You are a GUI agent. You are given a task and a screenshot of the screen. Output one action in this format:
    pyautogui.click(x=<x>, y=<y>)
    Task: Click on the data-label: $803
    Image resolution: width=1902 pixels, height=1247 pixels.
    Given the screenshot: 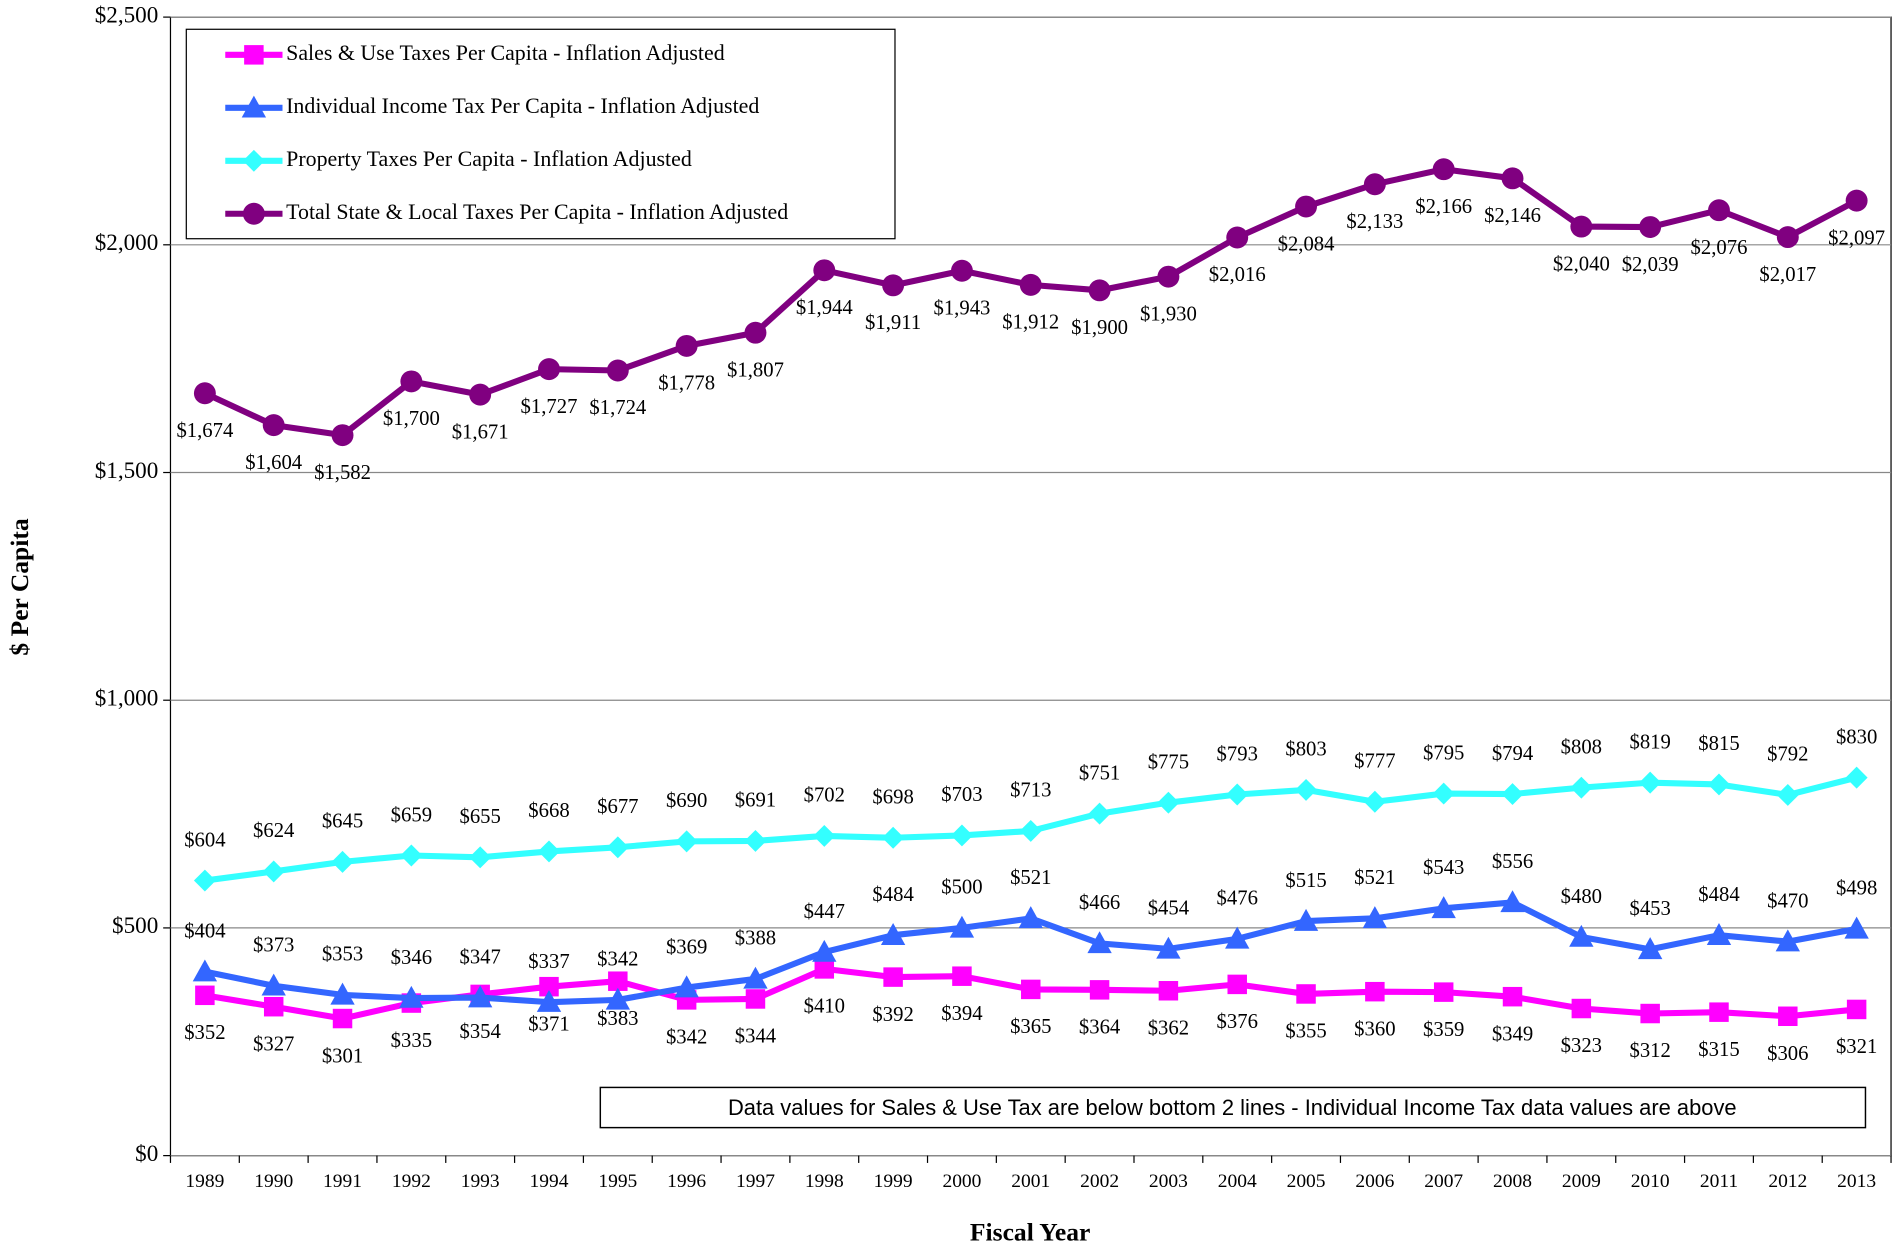 What is the action you would take?
    pyautogui.click(x=1305, y=750)
    